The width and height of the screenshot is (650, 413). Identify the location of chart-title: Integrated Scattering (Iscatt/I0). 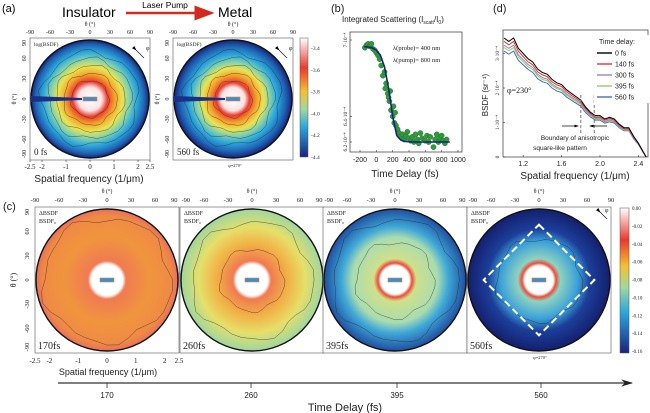
(393, 20).